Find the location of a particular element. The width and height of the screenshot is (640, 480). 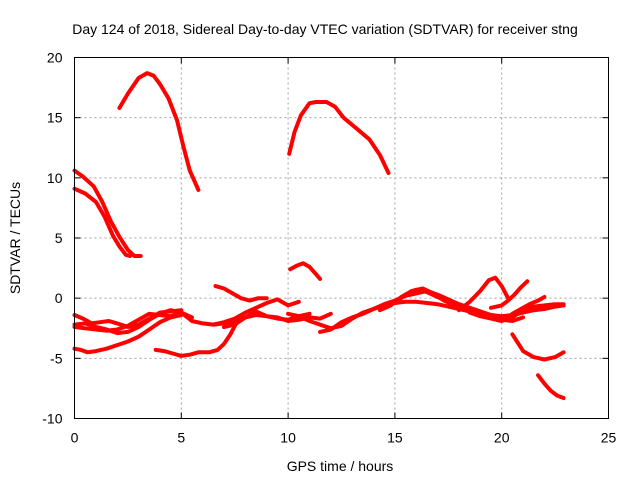

y-tick-label: 15 is located at coordinates (55, 118).